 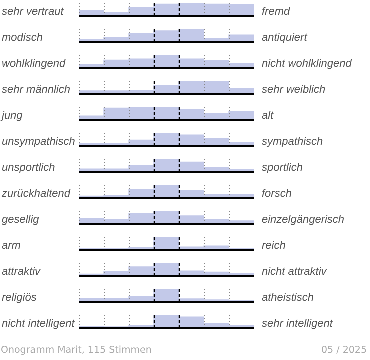 I want to click on y-axis-title: sehr männlich, so click(x=36, y=90).